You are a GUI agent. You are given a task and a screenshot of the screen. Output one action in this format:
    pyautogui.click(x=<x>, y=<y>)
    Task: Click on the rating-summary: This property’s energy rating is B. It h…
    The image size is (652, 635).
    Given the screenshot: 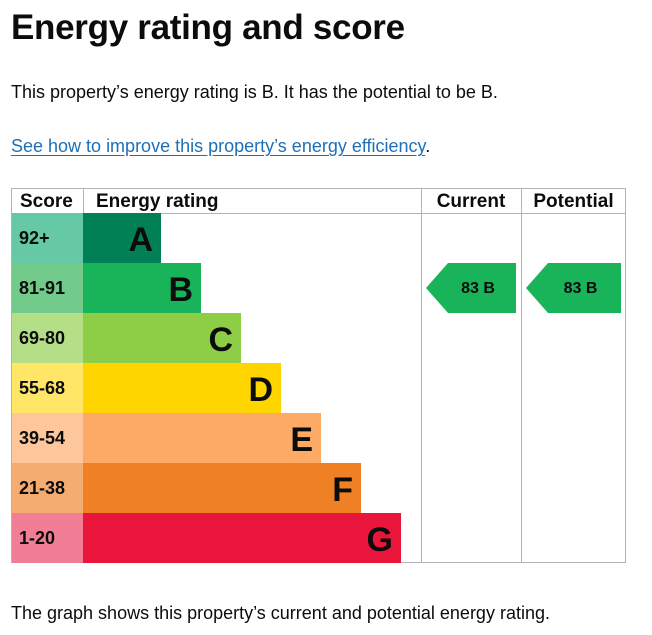 What is the action you would take?
    pyautogui.click(x=254, y=92)
    